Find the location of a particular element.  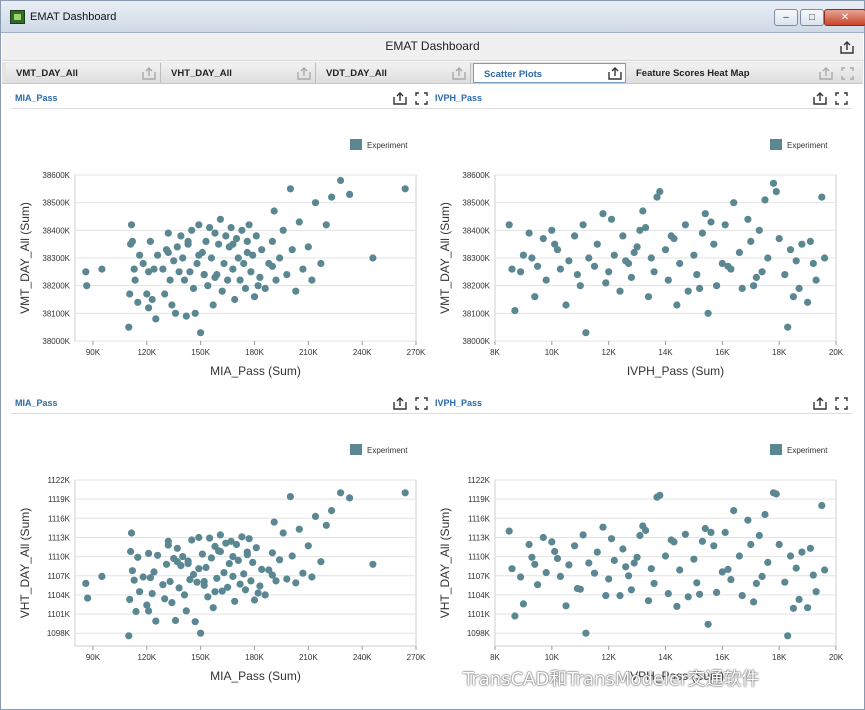

tab-label: VMT_DAY_All is located at coordinates (47, 73).